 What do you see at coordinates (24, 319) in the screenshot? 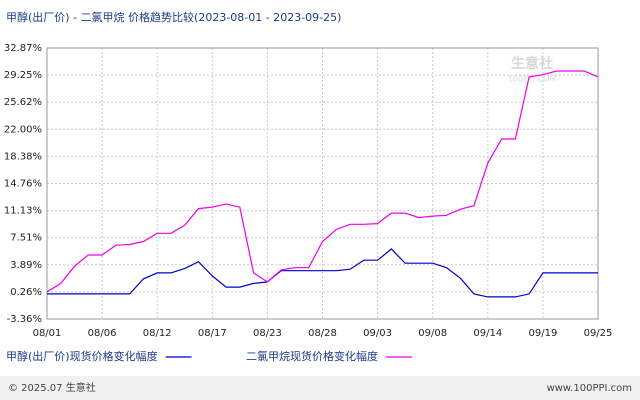
I see `y-tick-label: -3.36%` at bounding box center [24, 319].